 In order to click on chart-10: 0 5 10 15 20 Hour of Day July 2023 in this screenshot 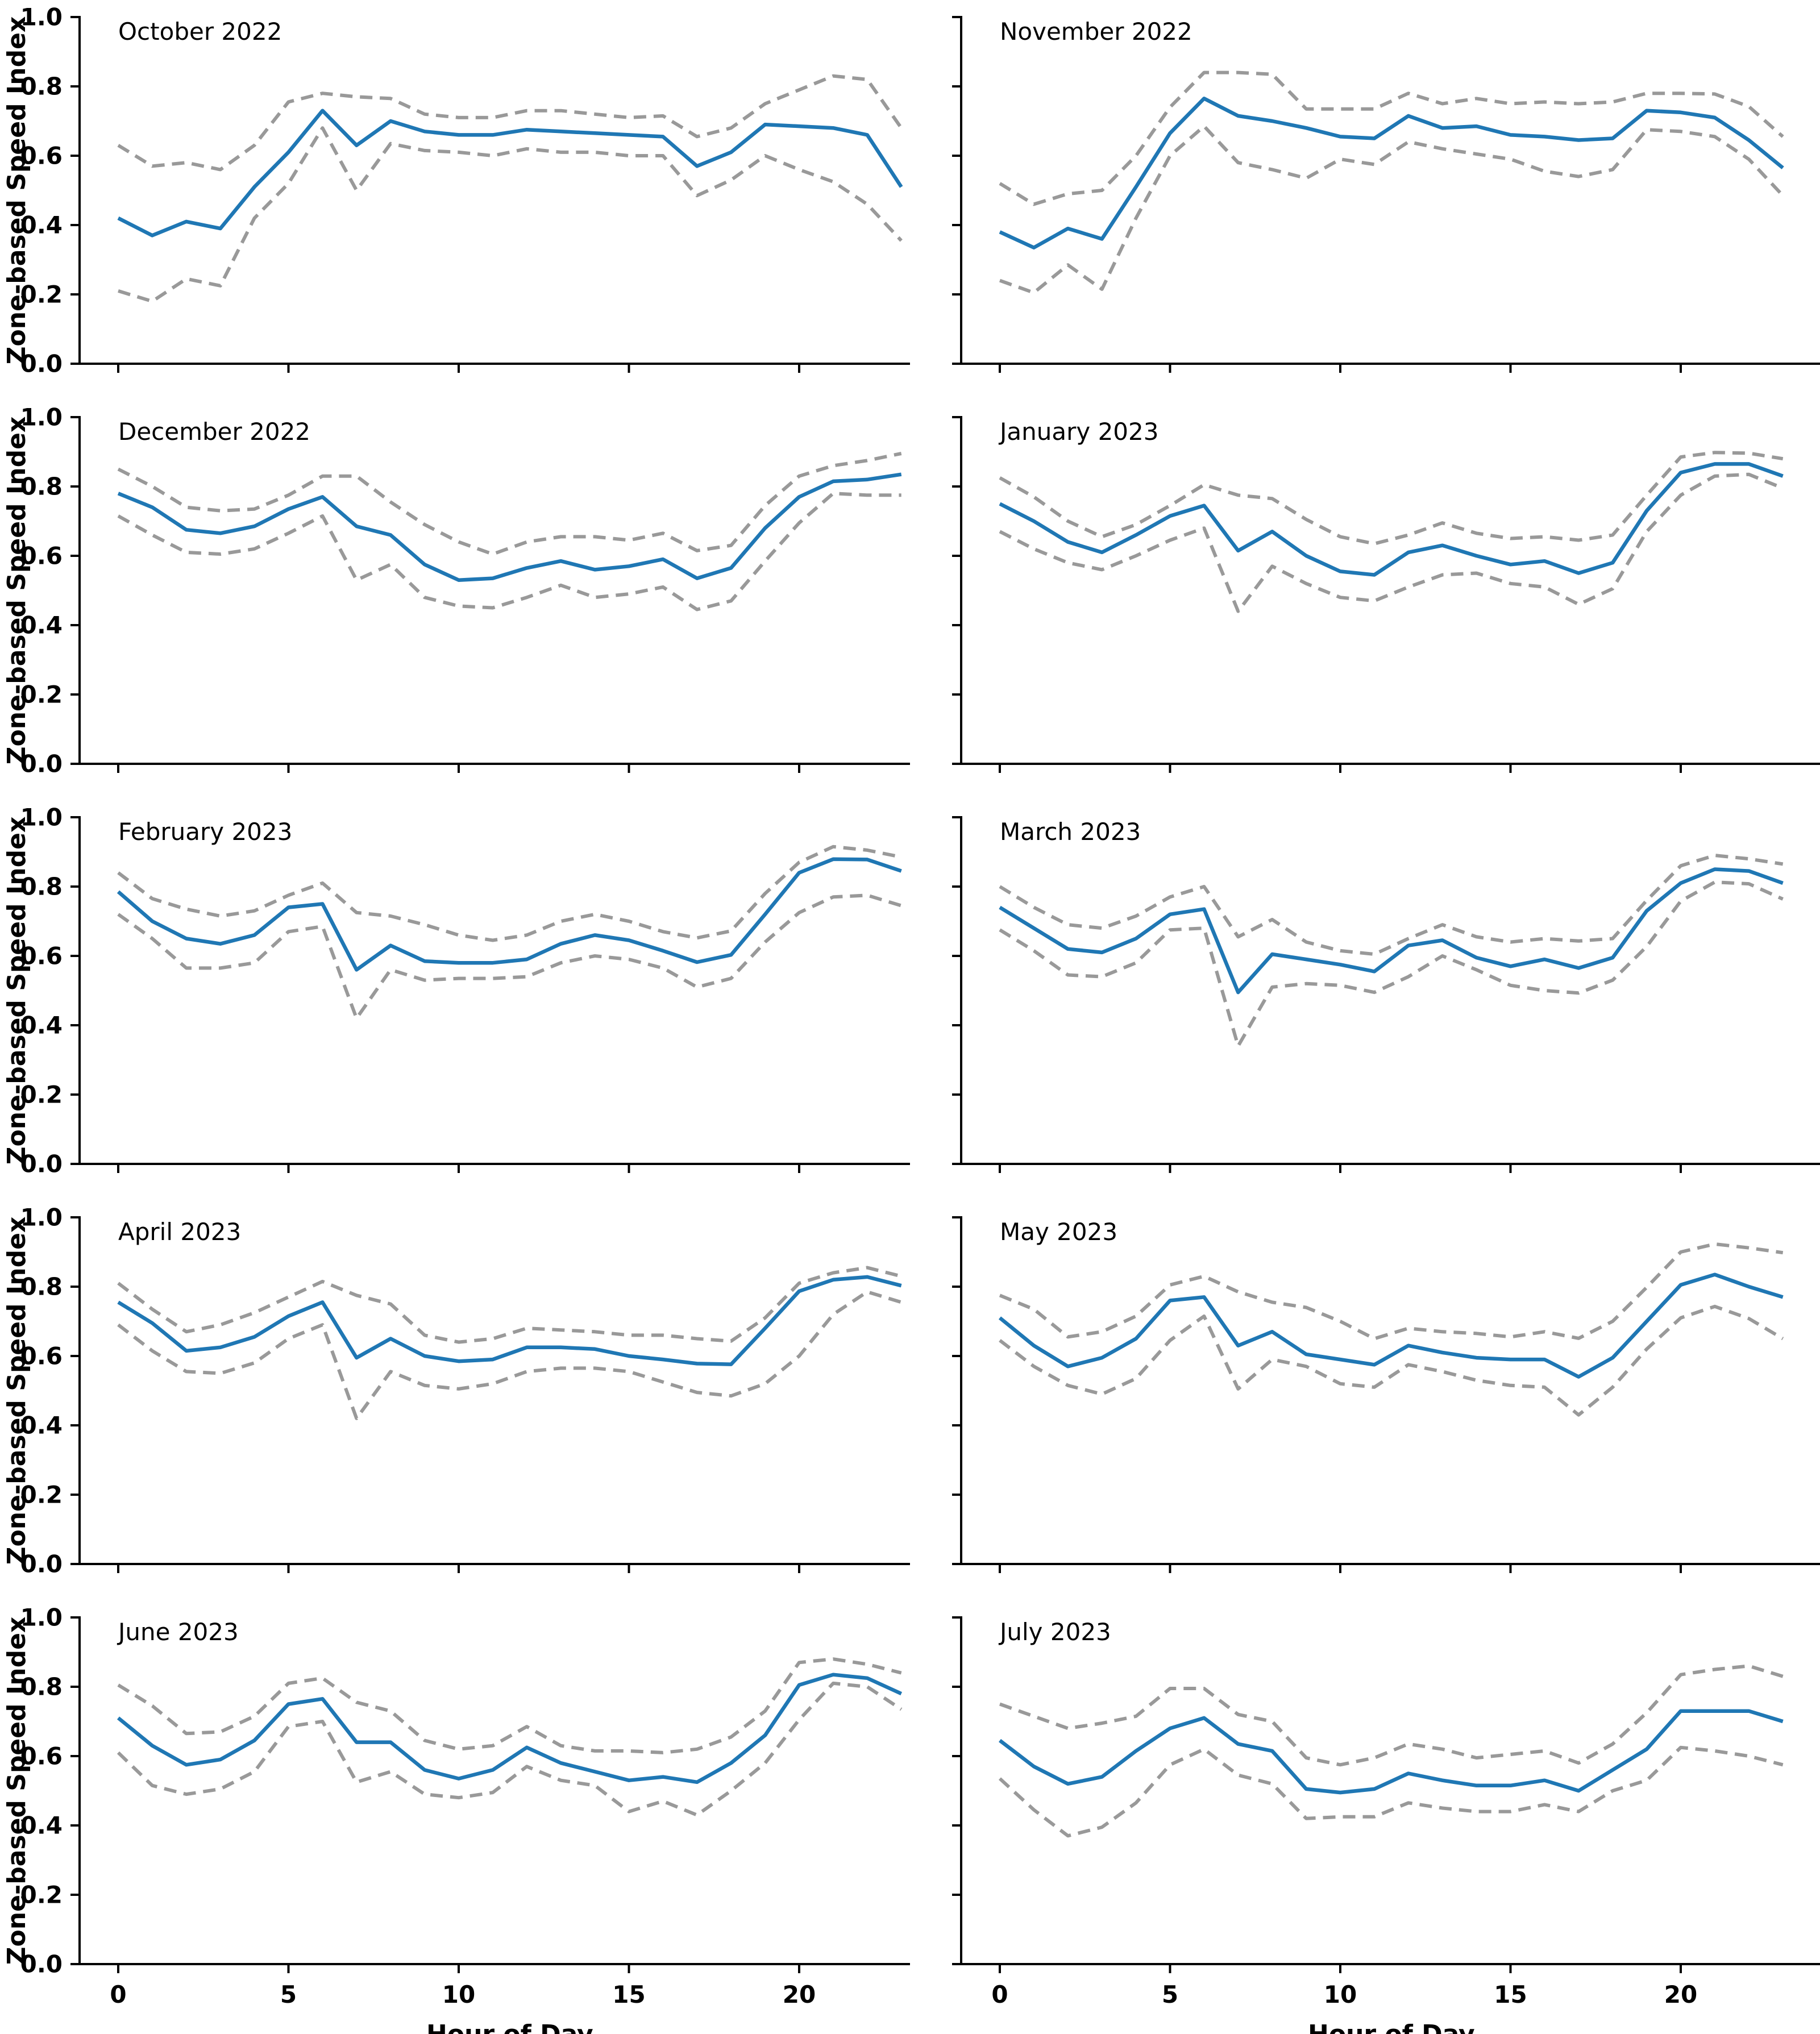, I will do `click(1386, 1825)`.